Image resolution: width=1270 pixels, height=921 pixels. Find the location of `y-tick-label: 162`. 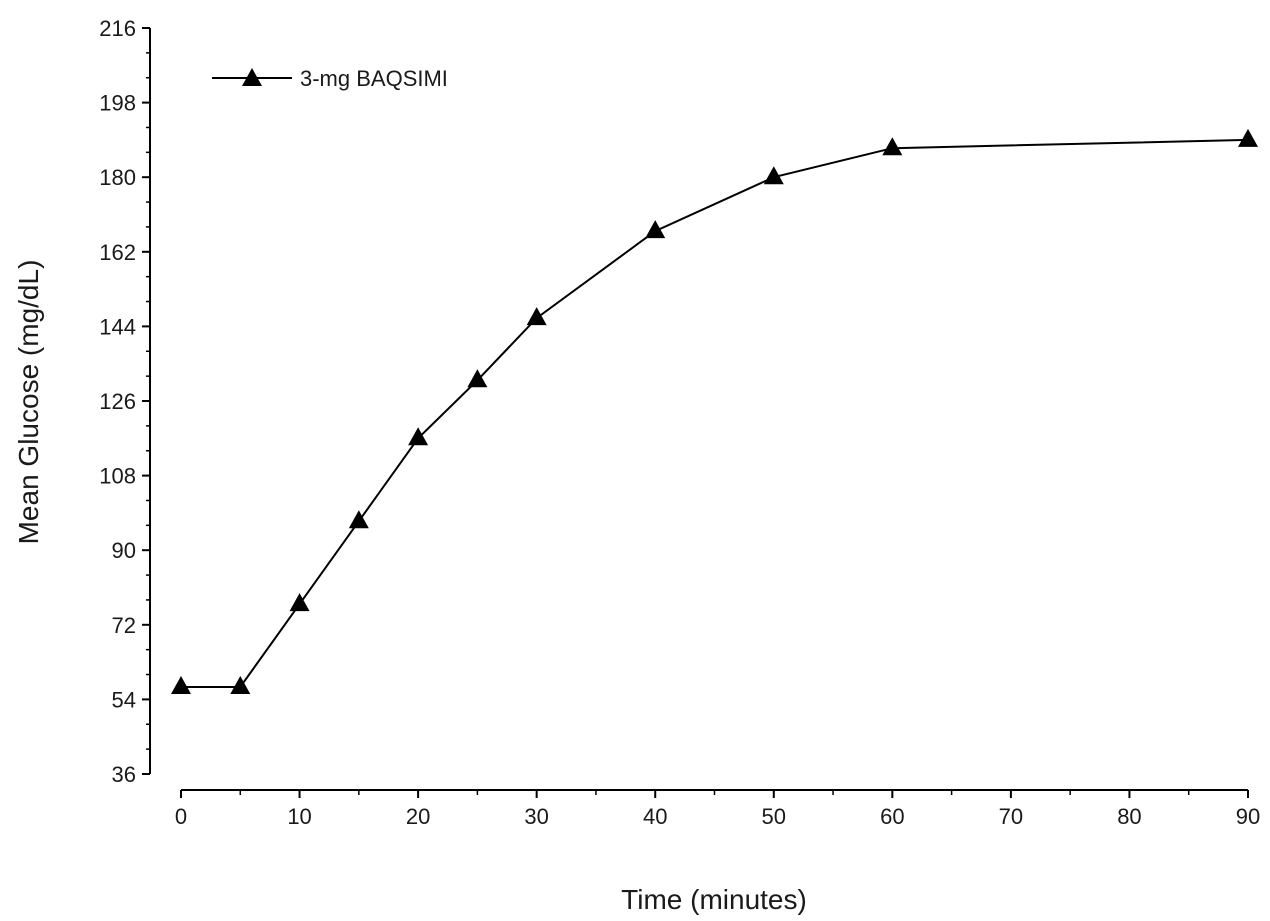

y-tick-label: 162 is located at coordinates (117, 252).